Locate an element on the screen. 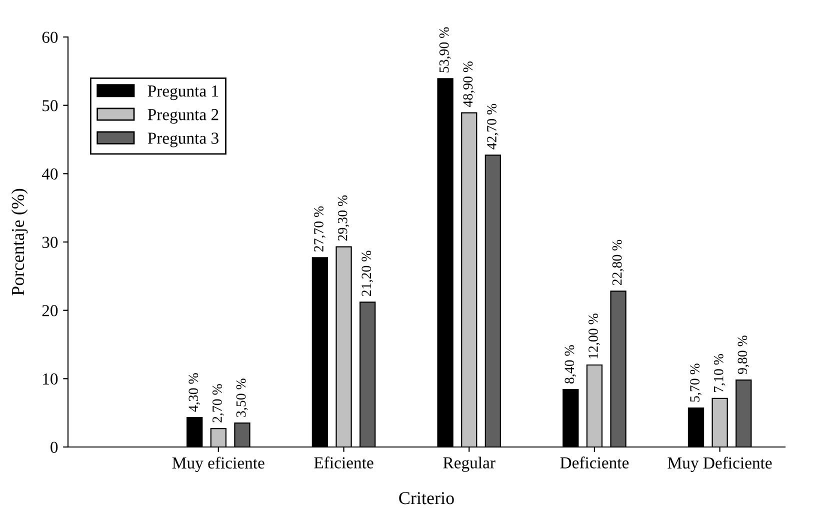  data-label: 8,40 % is located at coordinates (570, 364).